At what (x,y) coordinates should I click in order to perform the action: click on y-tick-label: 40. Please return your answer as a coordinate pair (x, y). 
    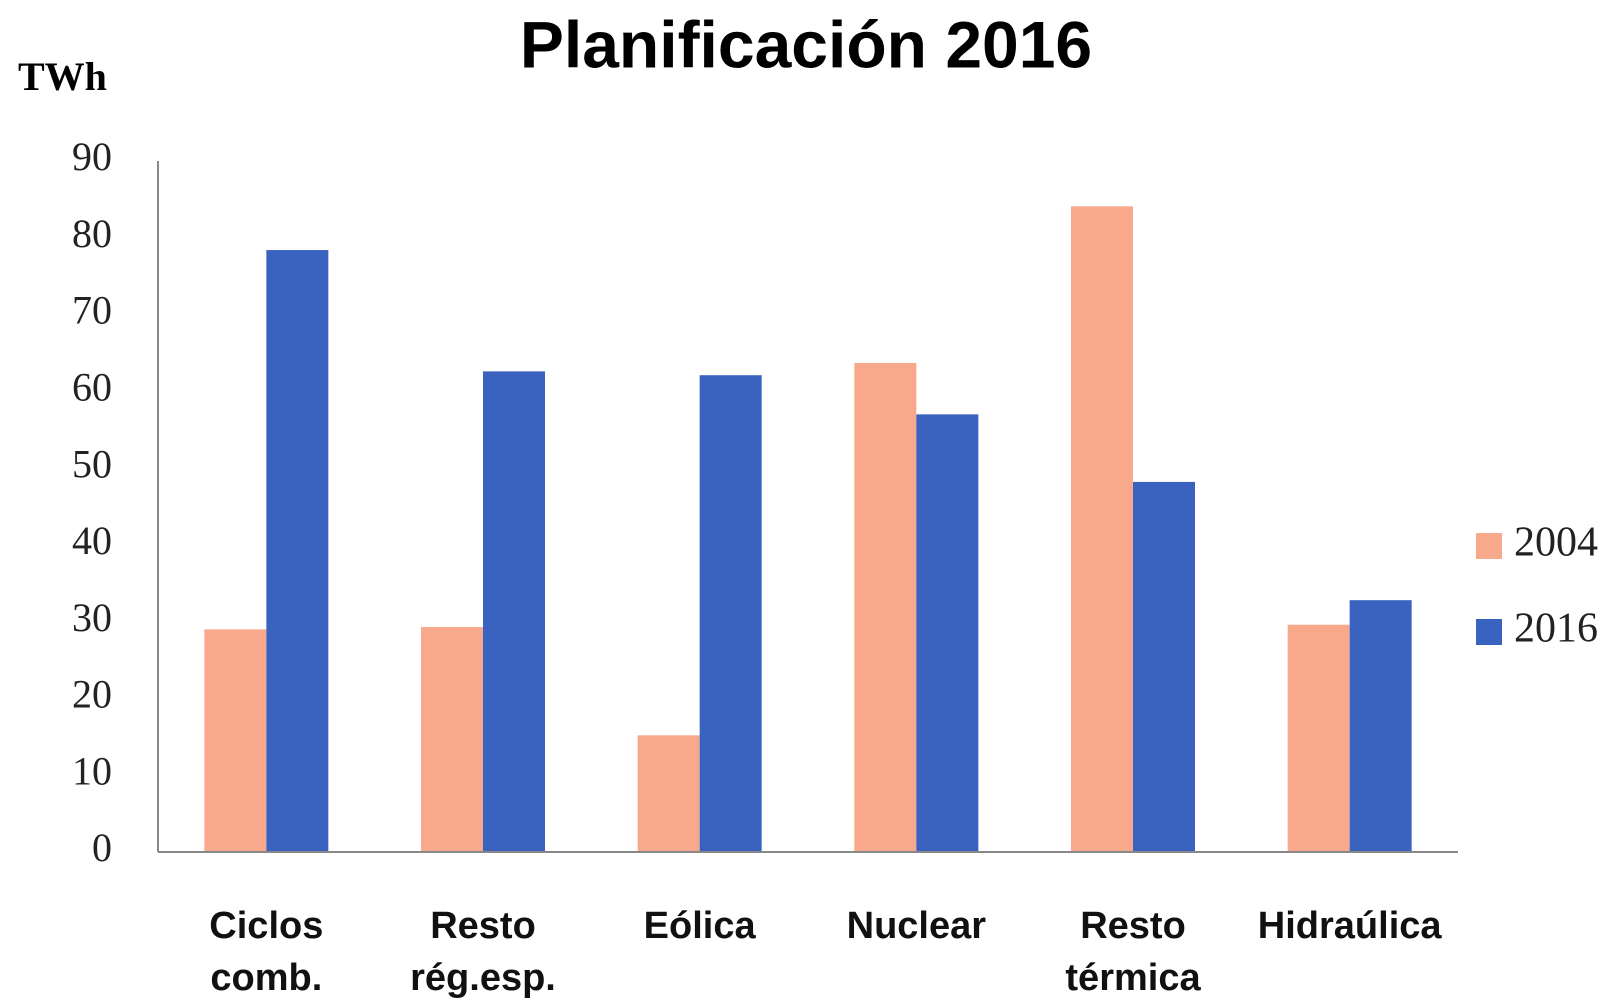
    Looking at the image, I should click on (92, 540).